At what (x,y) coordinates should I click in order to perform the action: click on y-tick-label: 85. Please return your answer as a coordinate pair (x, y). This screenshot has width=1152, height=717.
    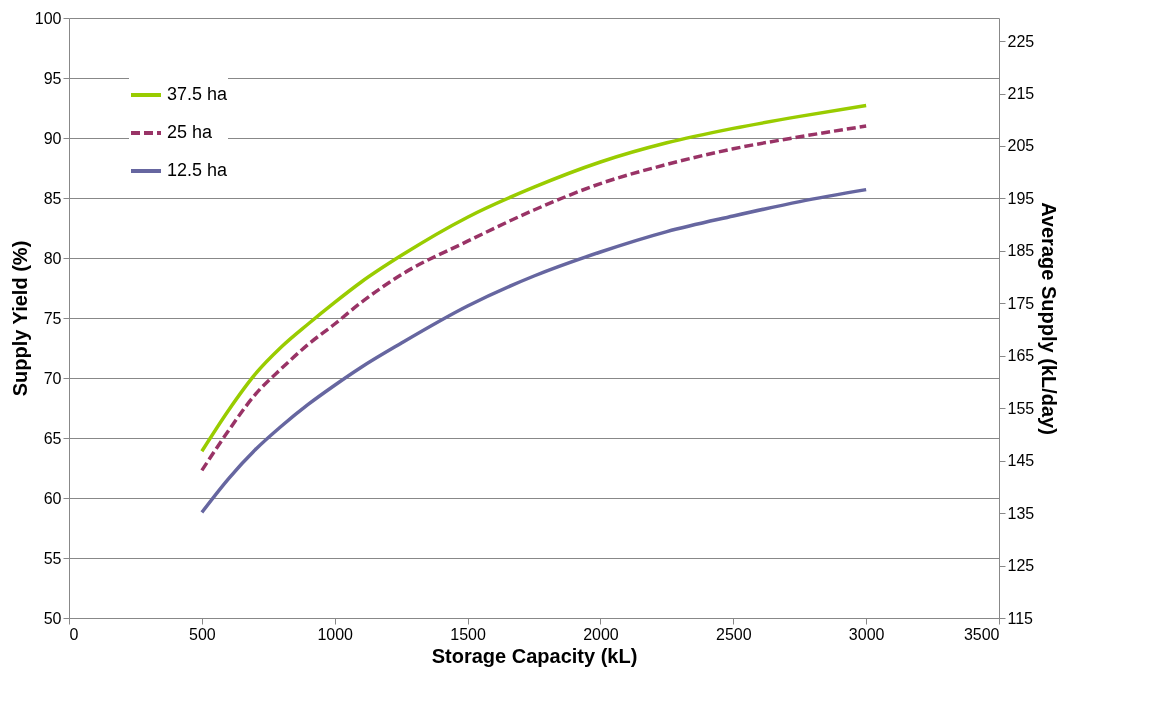
    Looking at the image, I should click on (52, 198).